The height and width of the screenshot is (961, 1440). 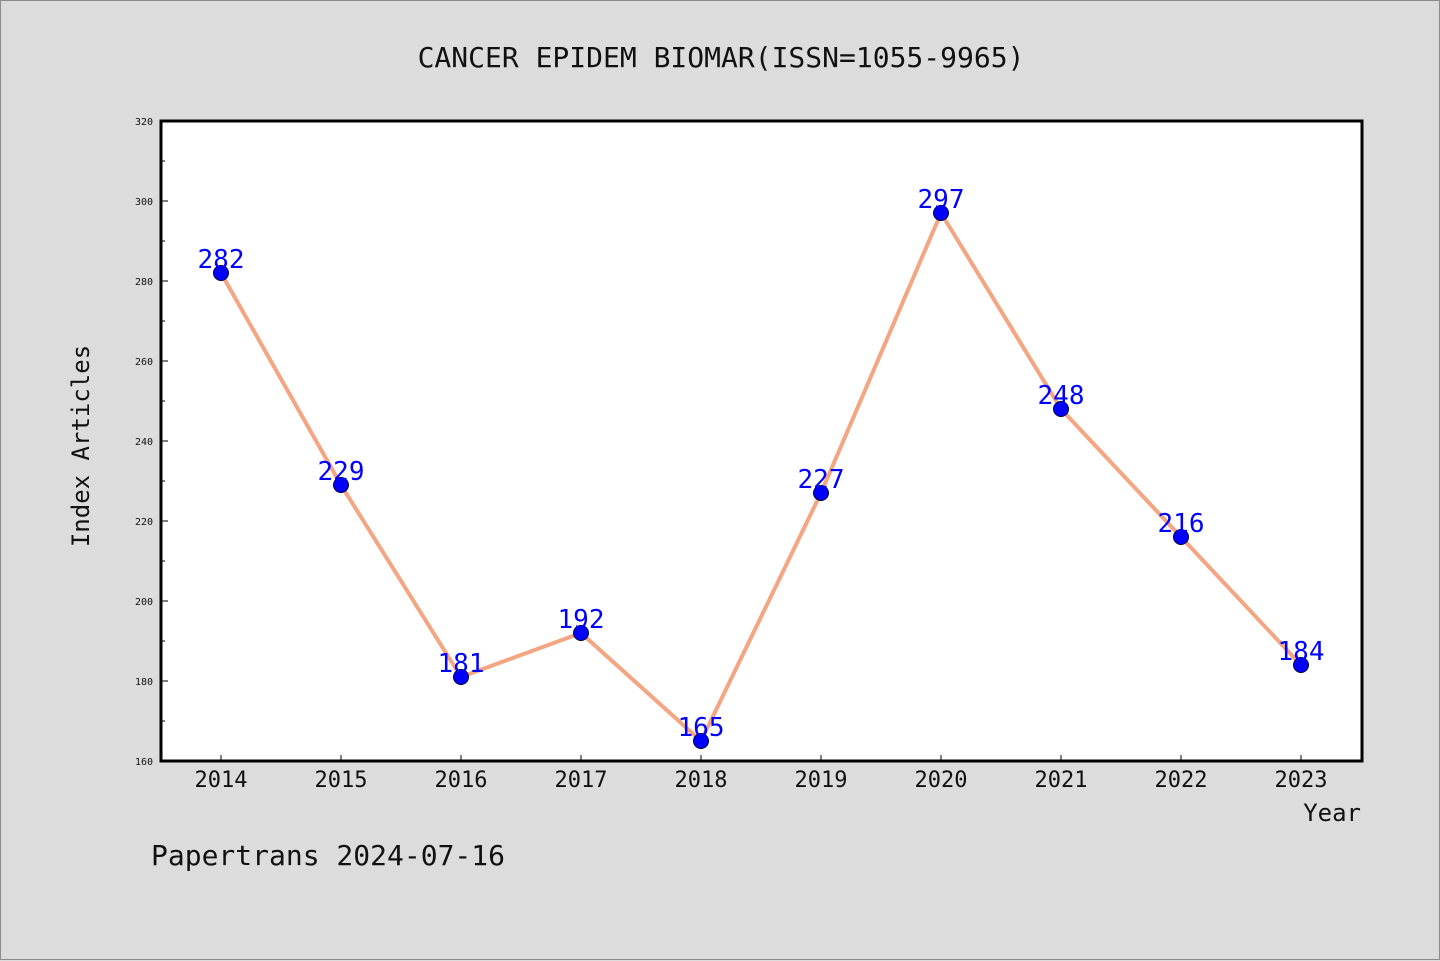 I want to click on data-point-2018, so click(x=701, y=741).